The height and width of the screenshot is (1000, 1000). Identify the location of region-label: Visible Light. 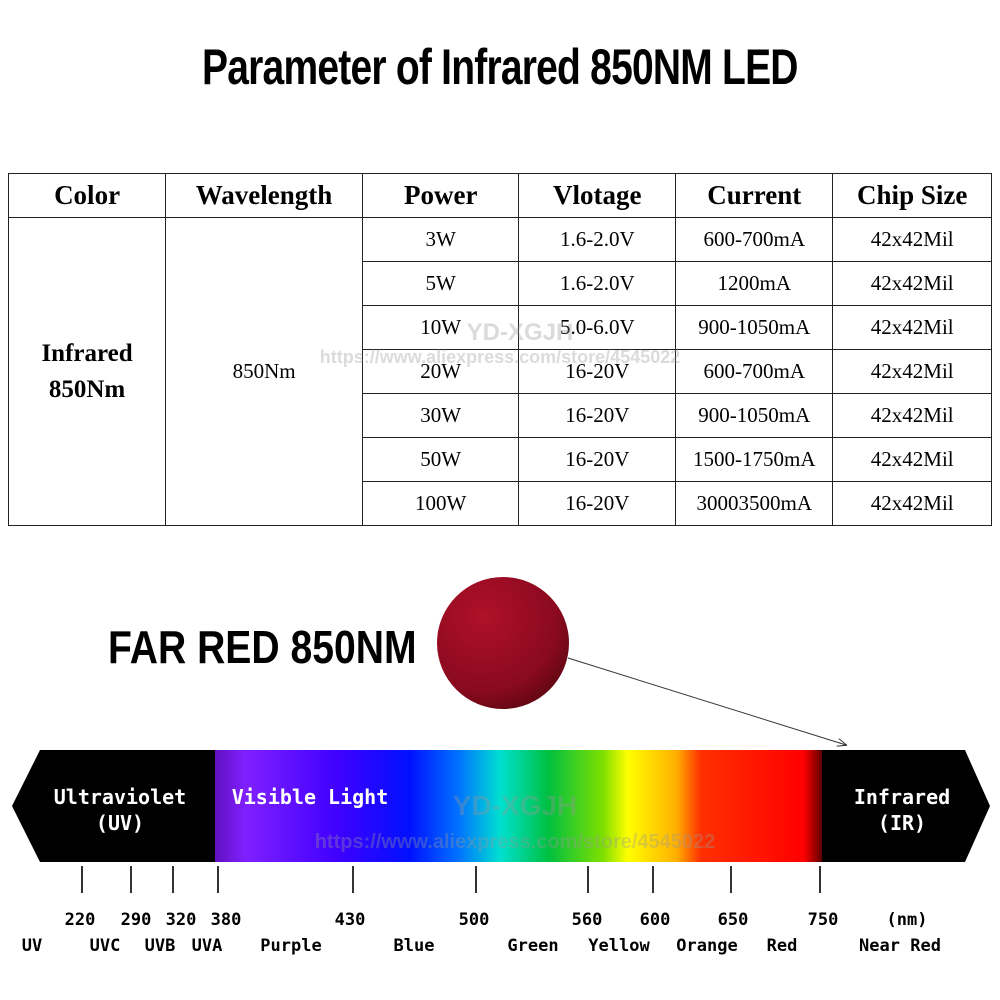
(310, 797).